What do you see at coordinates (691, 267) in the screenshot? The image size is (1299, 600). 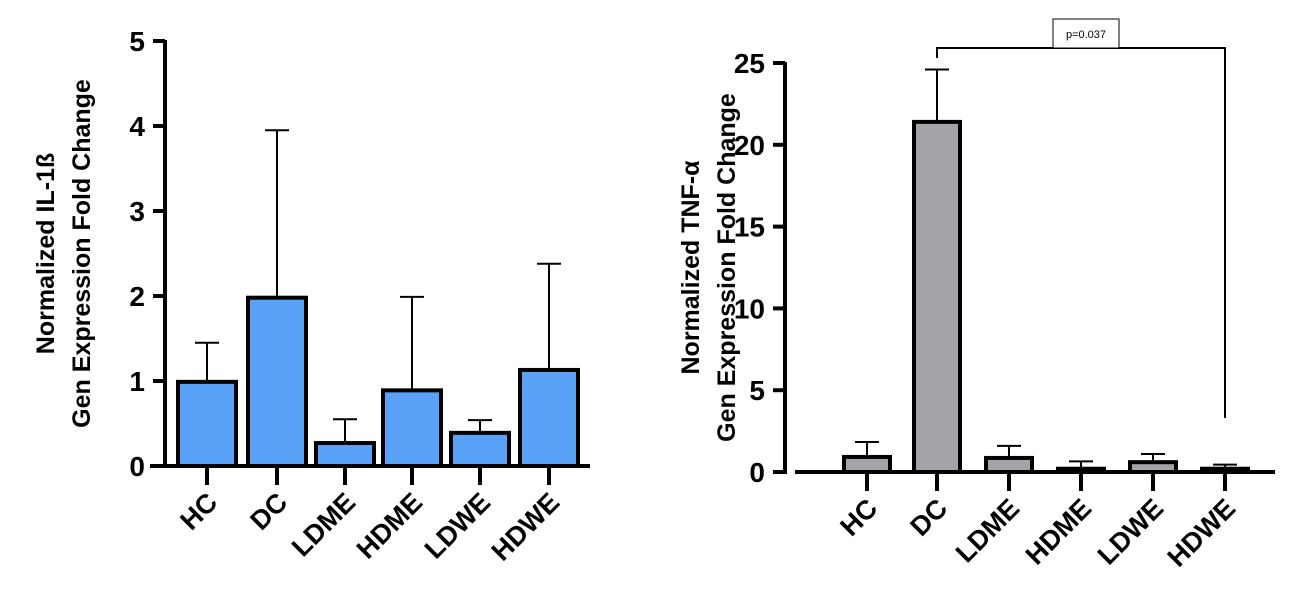 I see `y-axis-label-line1: Normalized TNF-α` at bounding box center [691, 267].